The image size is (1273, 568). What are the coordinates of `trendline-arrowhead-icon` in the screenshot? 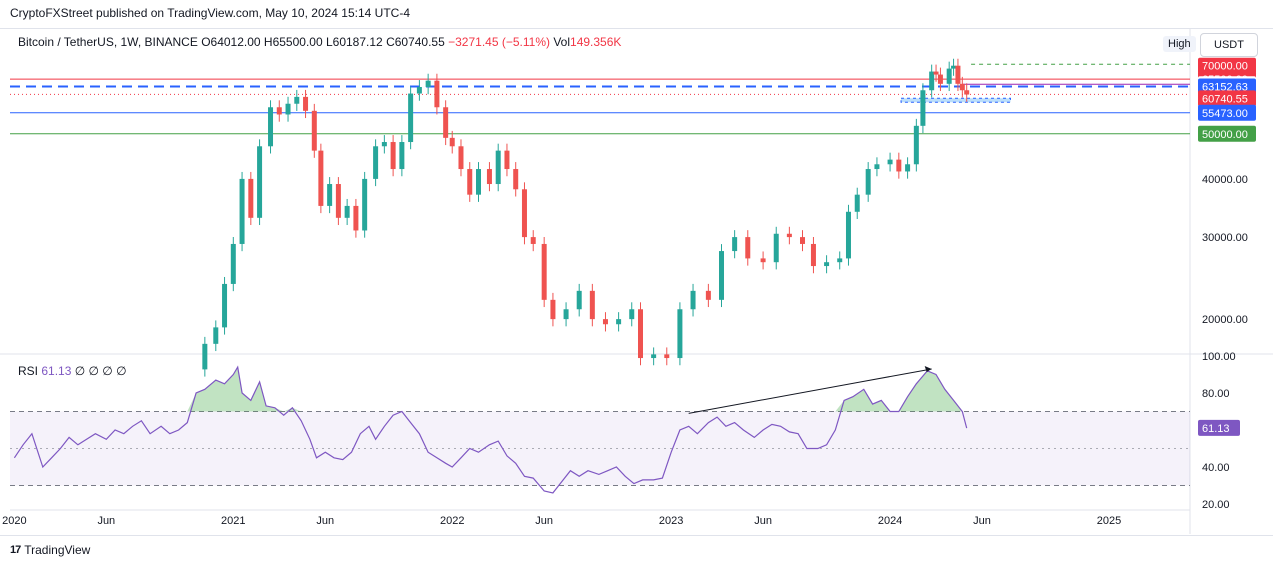 It's located at (928, 368).